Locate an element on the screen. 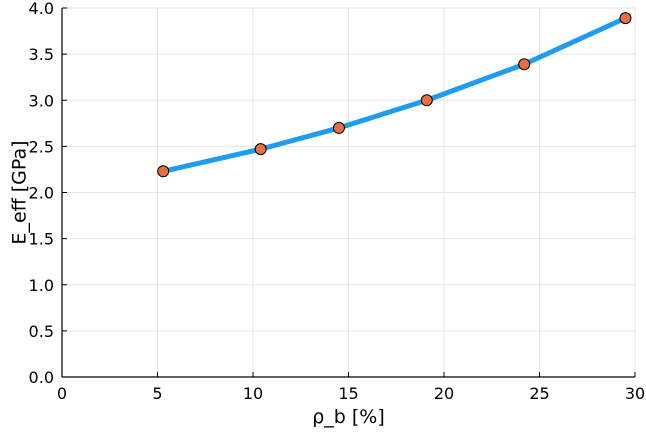 The height and width of the screenshot is (434, 646). y-tick-label: 4.0 is located at coordinates (41, 9).